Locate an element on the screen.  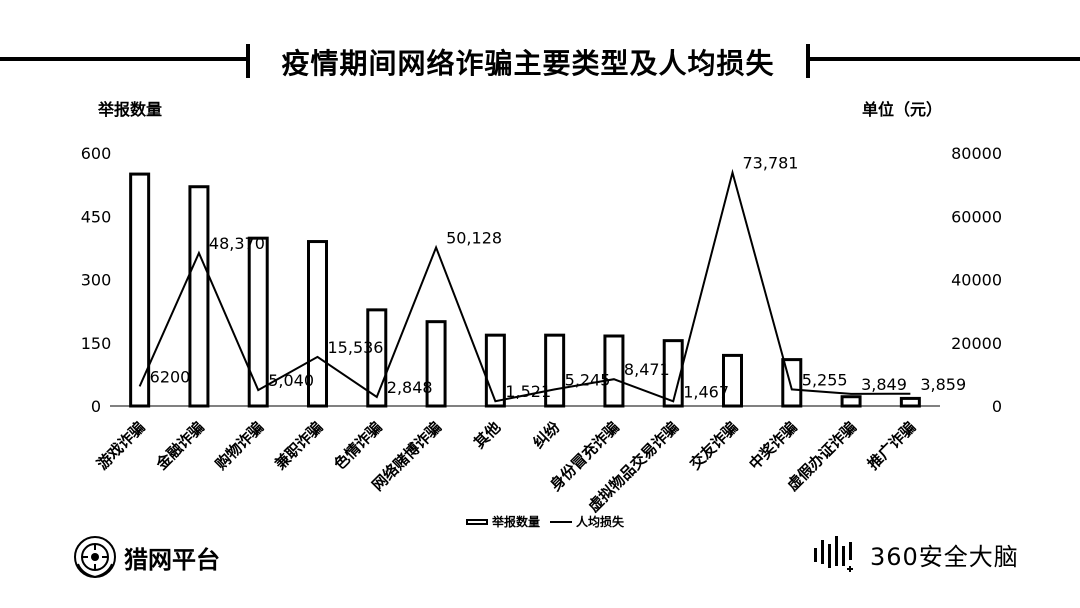
line-data-label: 1,467 is located at coordinates (706, 391).